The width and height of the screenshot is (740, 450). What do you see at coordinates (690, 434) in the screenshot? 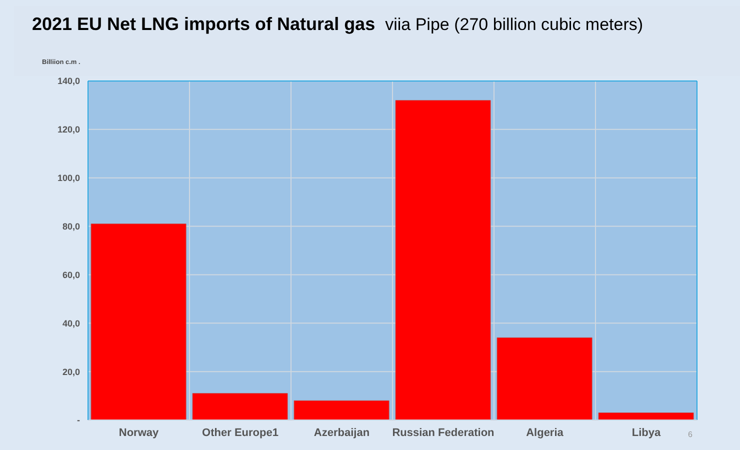
I see `text: 6` at bounding box center [690, 434].